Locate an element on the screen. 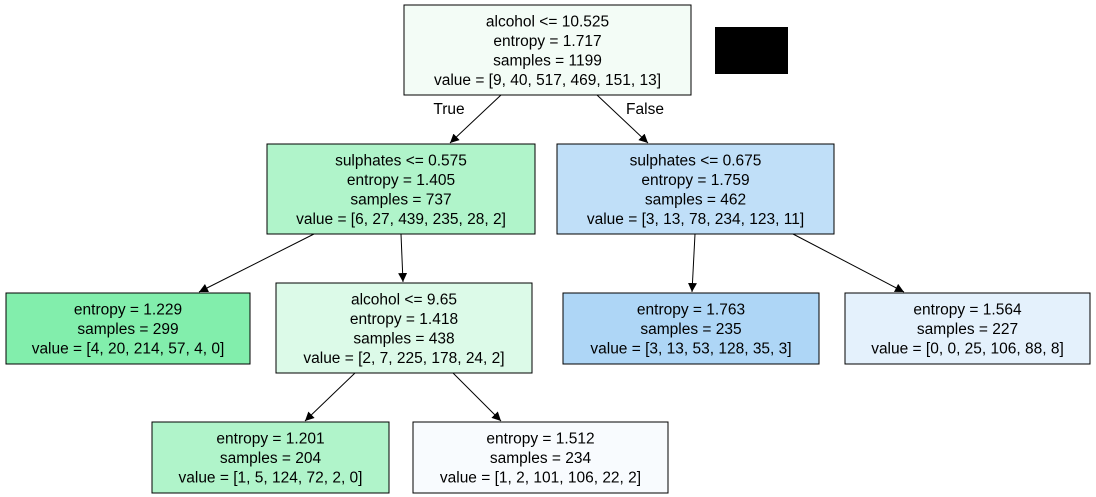 The width and height of the screenshot is (1096, 497). node-text-line: entropy = 1.564 is located at coordinates (967, 310).